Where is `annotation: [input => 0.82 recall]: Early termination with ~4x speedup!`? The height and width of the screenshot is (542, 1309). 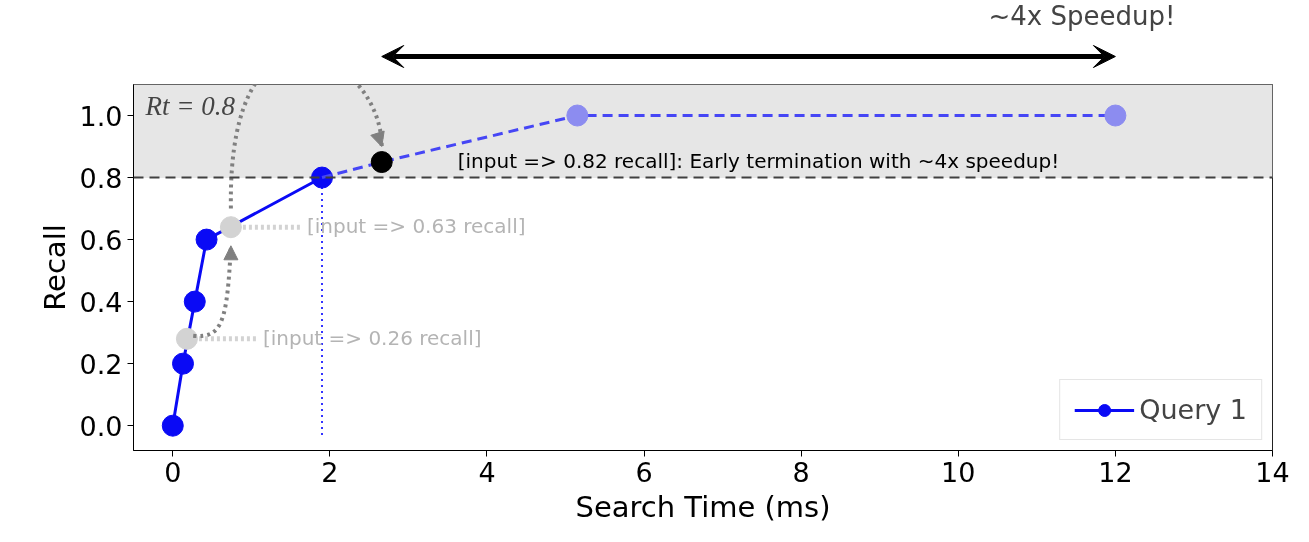 annotation: [input => 0.82 recall]: Early termination with ~4x speedup! is located at coordinates (758, 161).